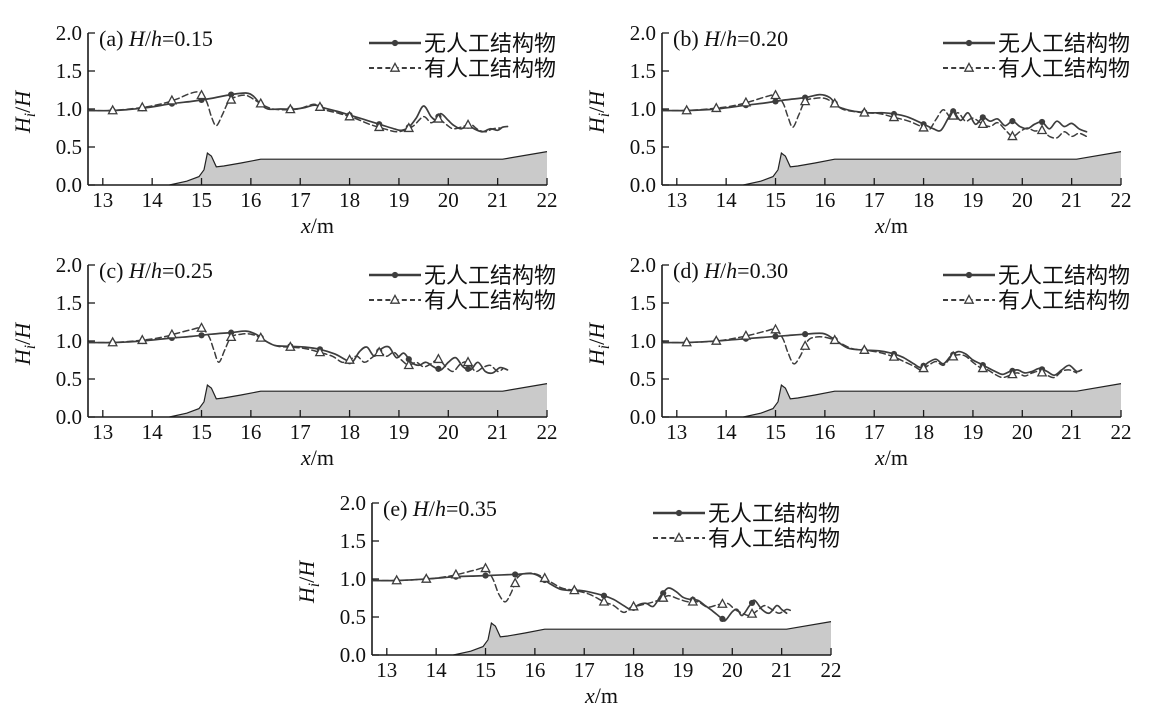 The width and height of the screenshot is (1149, 708). What do you see at coordinates (1064, 43) in the screenshot?
I see `legend-label: 无人工结构物` at bounding box center [1064, 43].